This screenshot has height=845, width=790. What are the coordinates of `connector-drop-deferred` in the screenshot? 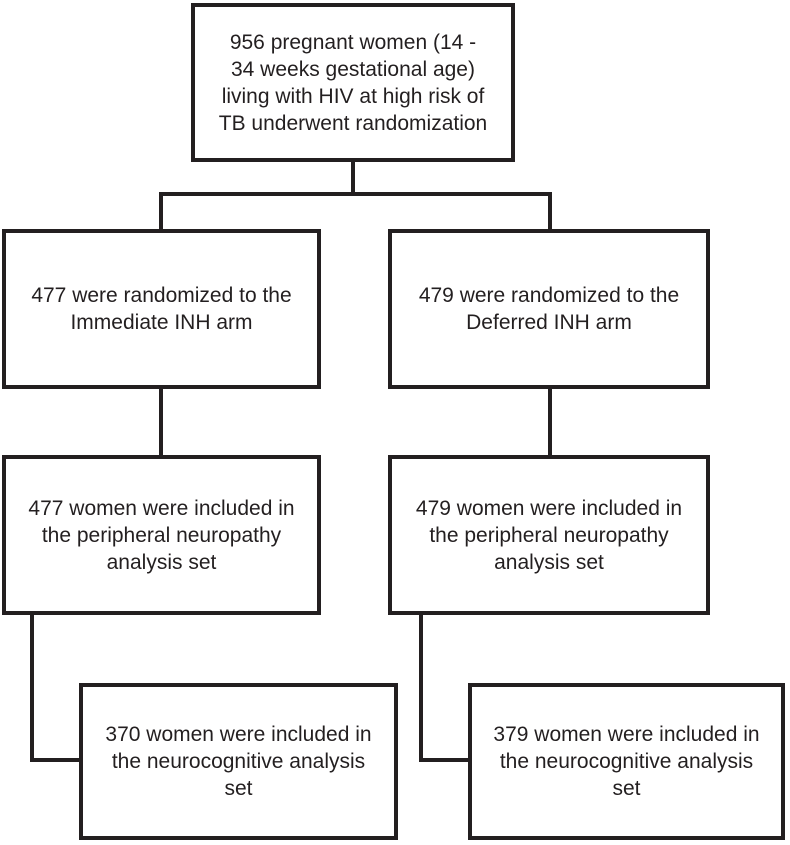 It's located at (550, 211).